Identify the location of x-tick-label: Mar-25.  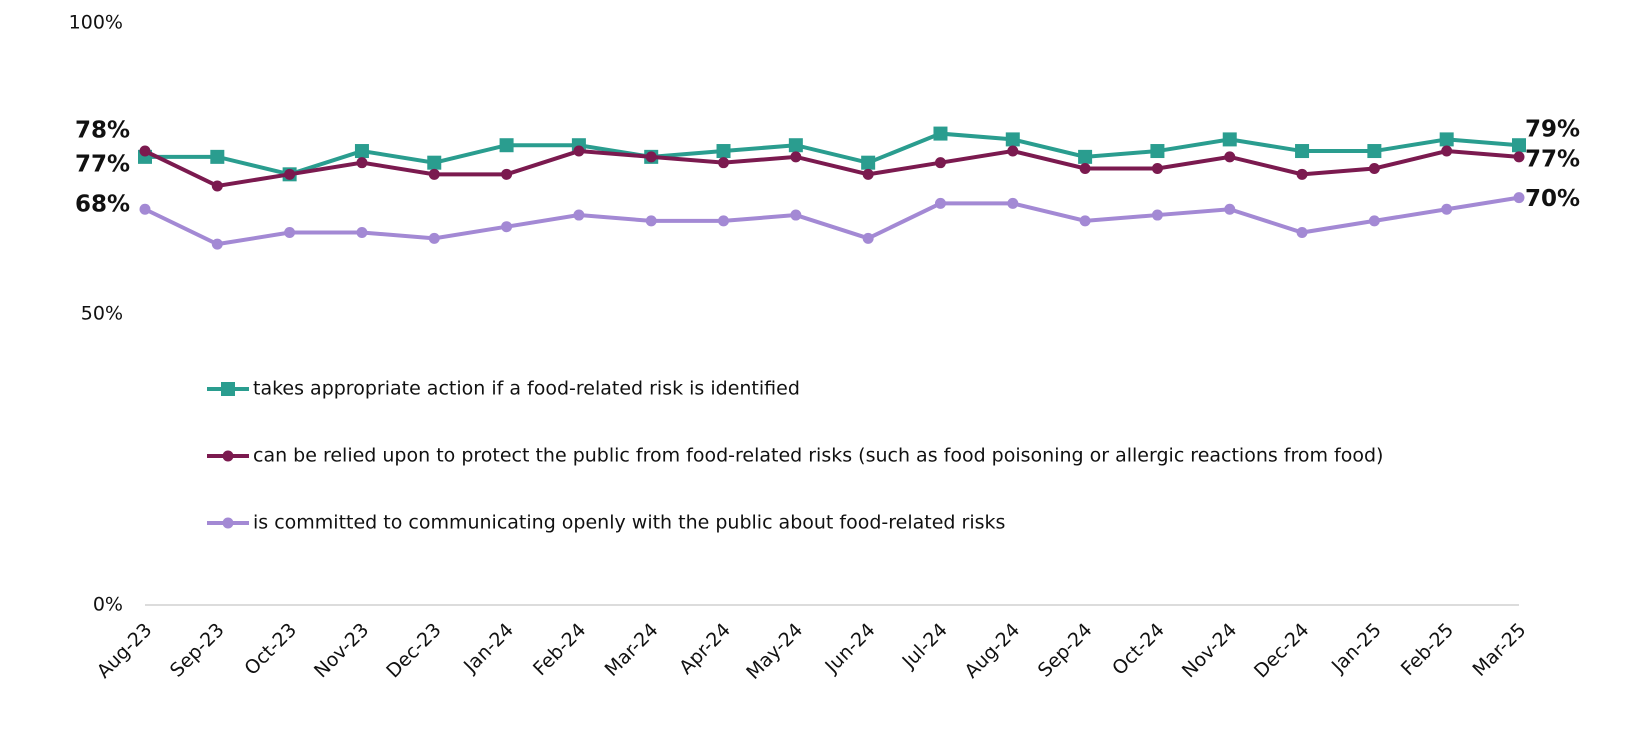
(1499, 650).